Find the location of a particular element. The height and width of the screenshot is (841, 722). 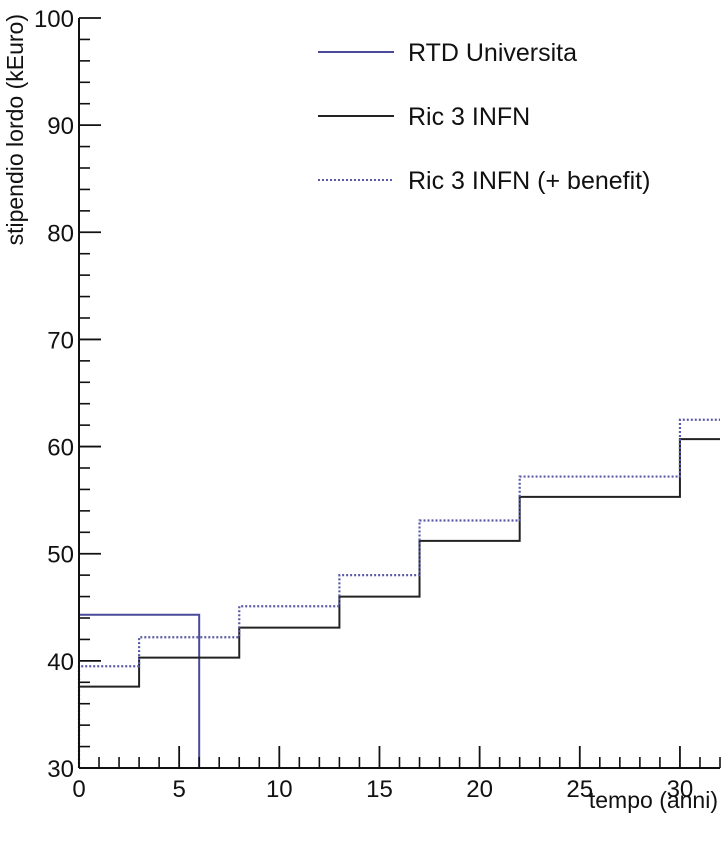

legend-label-2: Ric 3 INFN is located at coordinates (469, 117).